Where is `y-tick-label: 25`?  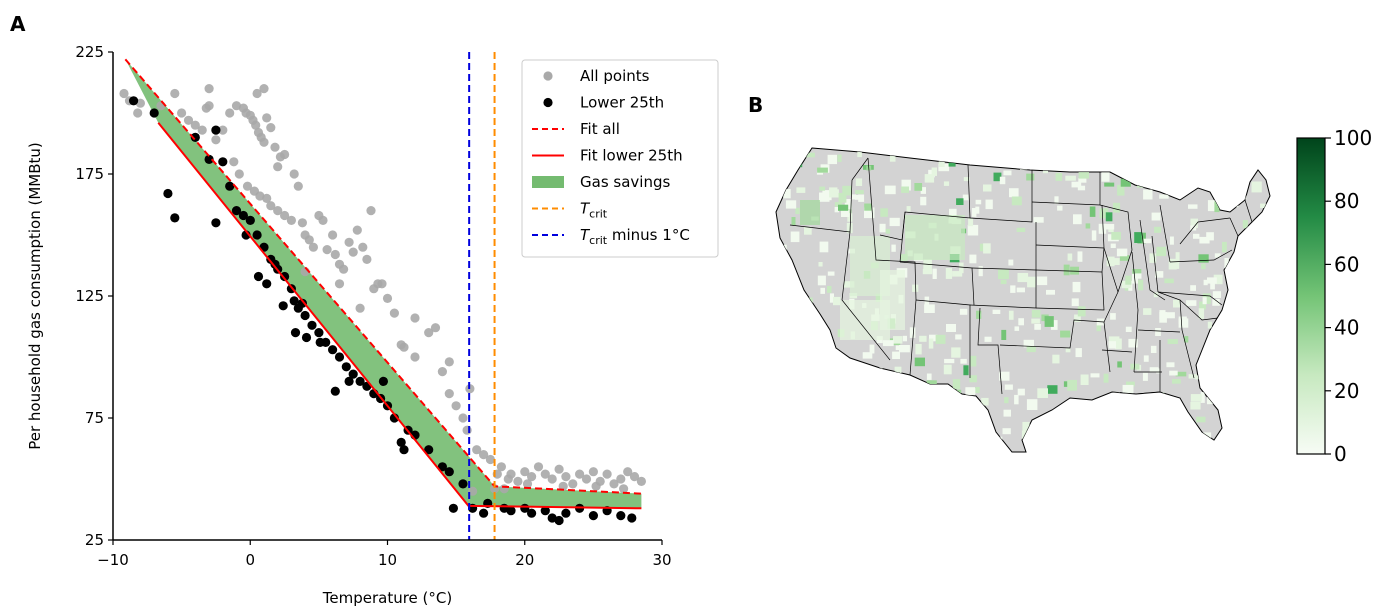
y-tick-label: 25 is located at coordinates (94, 540).